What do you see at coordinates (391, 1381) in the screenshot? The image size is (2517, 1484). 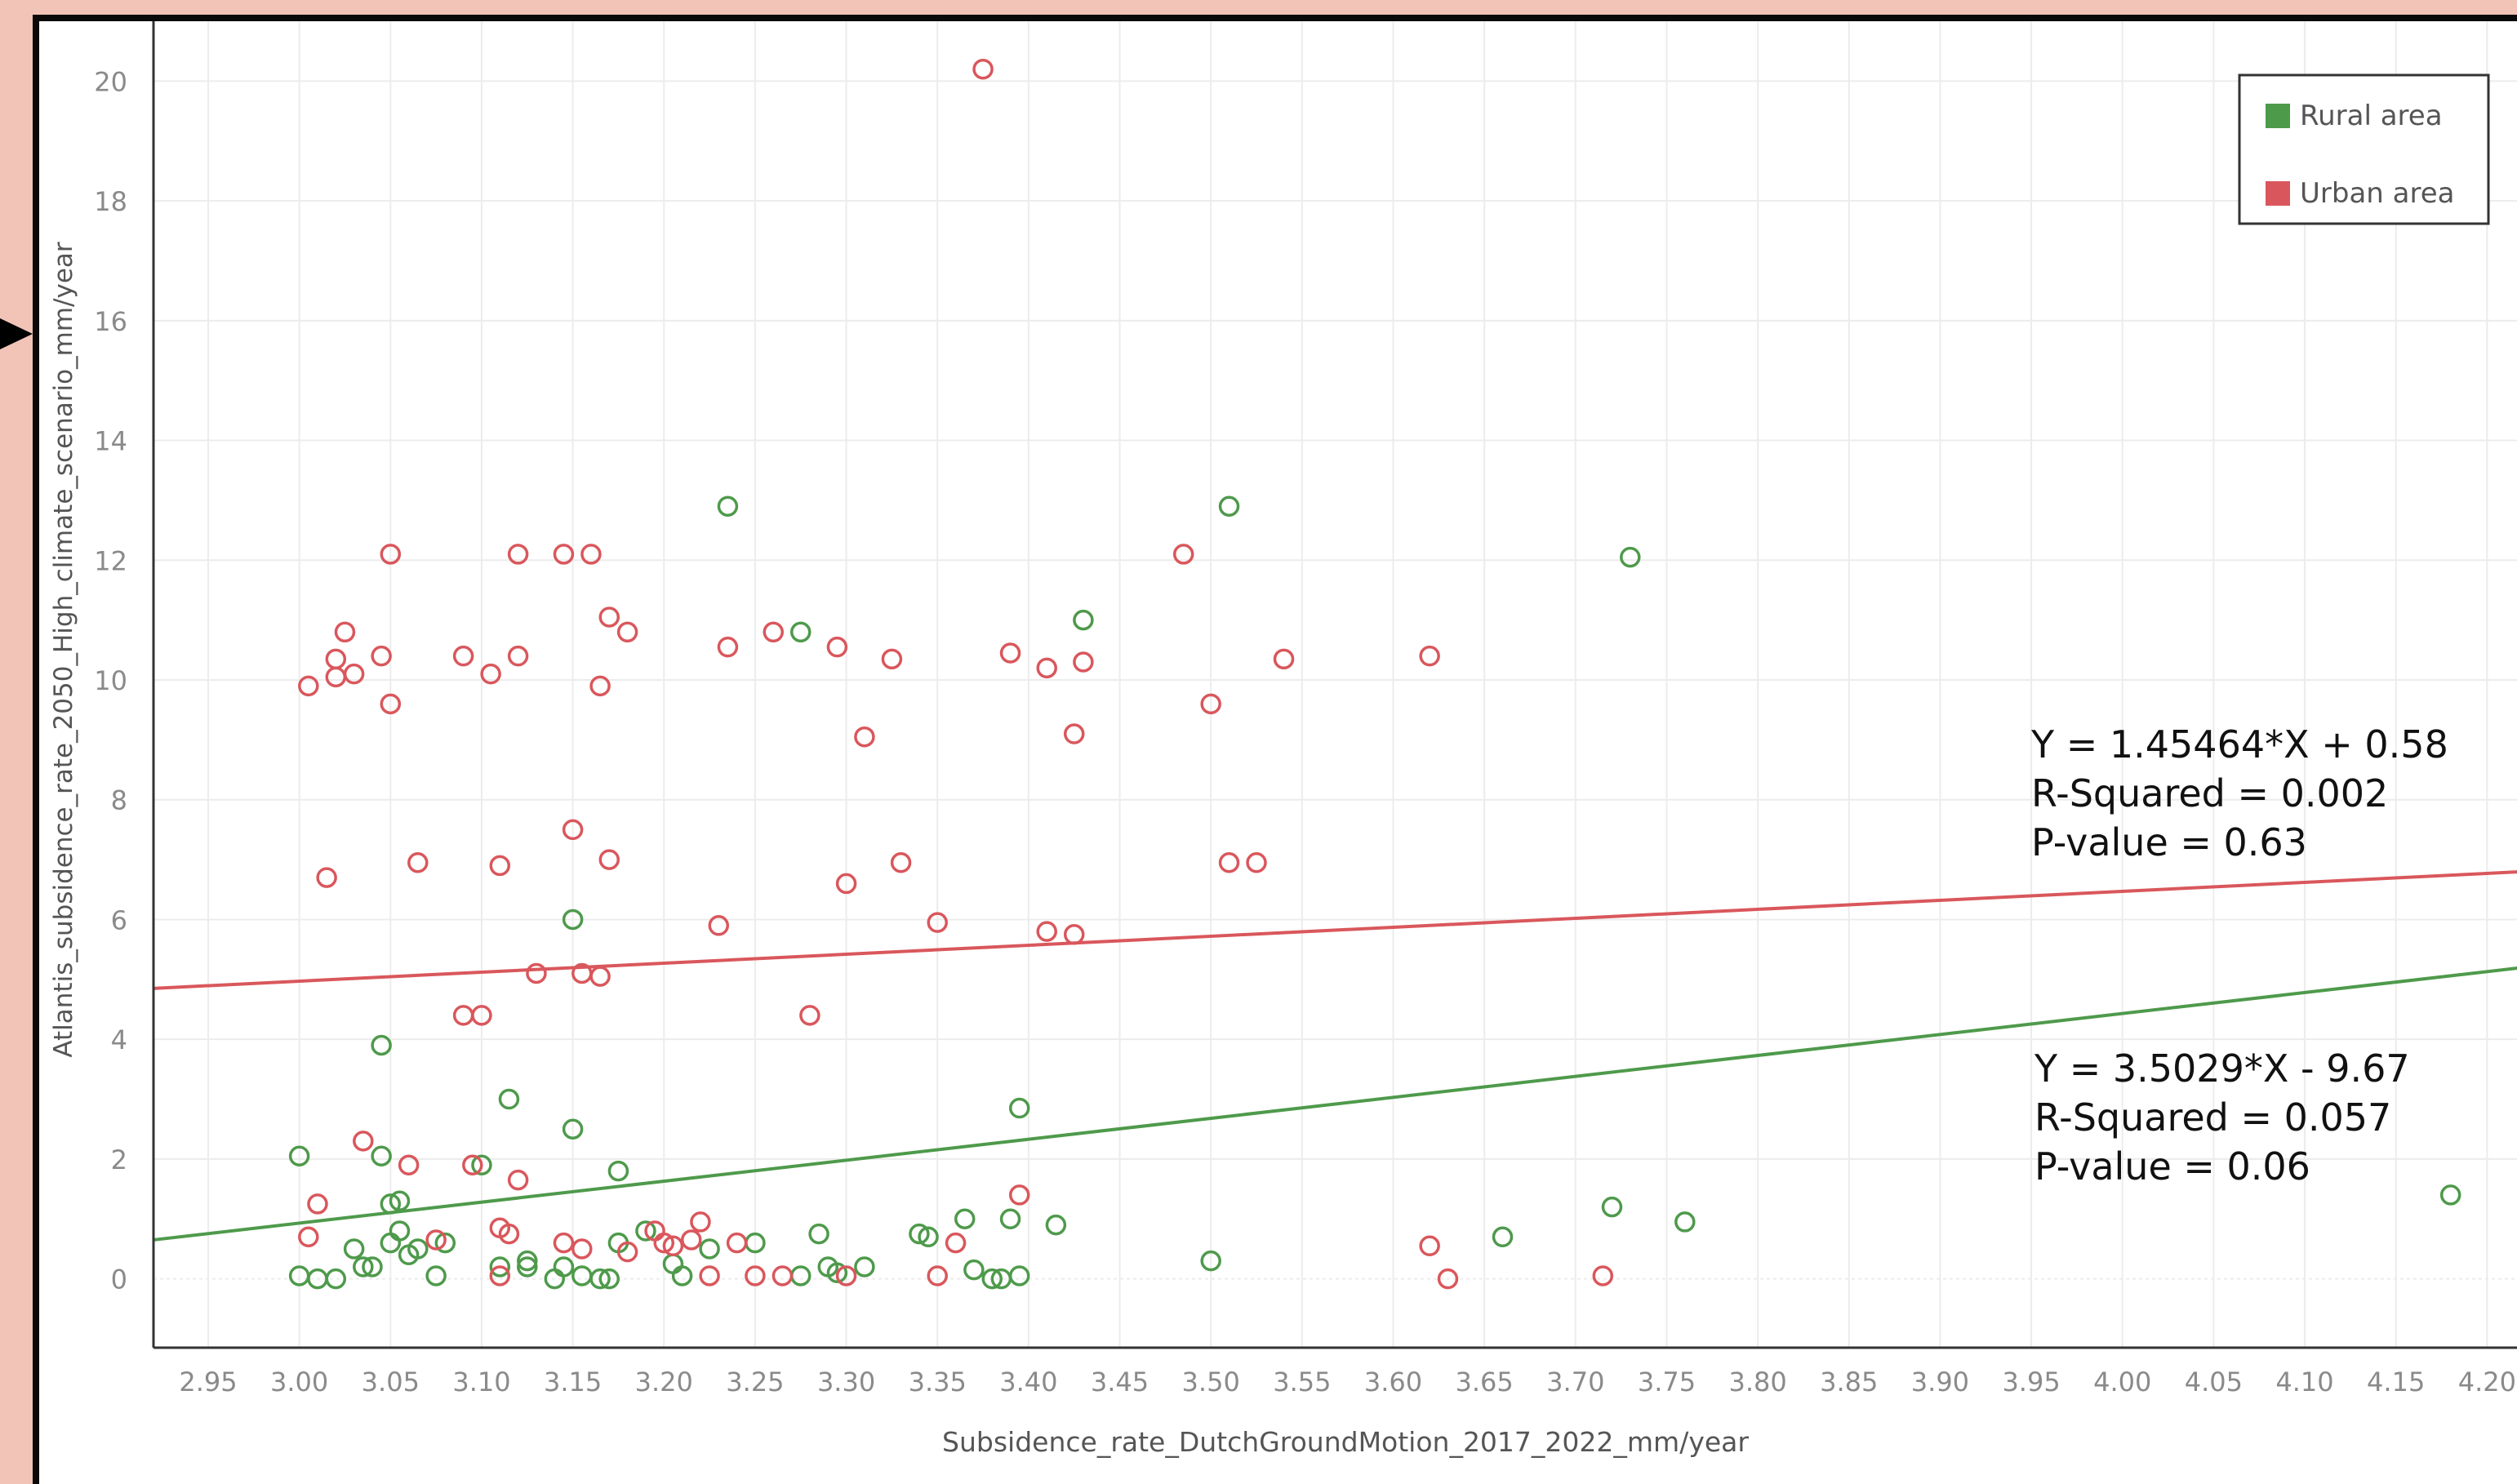 I see `x-tick-label: 3.05` at bounding box center [391, 1381].